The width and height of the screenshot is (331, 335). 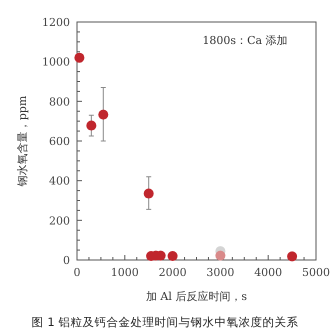 What do you see at coordinates (197, 296) in the screenshot?
I see `x-axis-title: 加 Al 后反应时间，s` at bounding box center [197, 296].